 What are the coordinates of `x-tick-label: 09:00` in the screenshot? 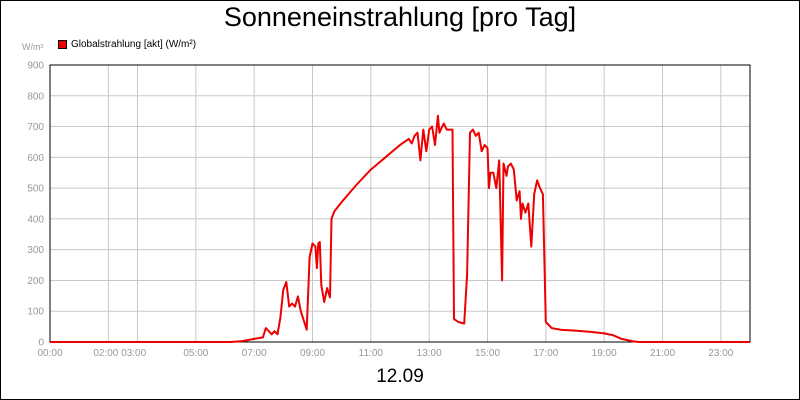 It's located at (312, 353).